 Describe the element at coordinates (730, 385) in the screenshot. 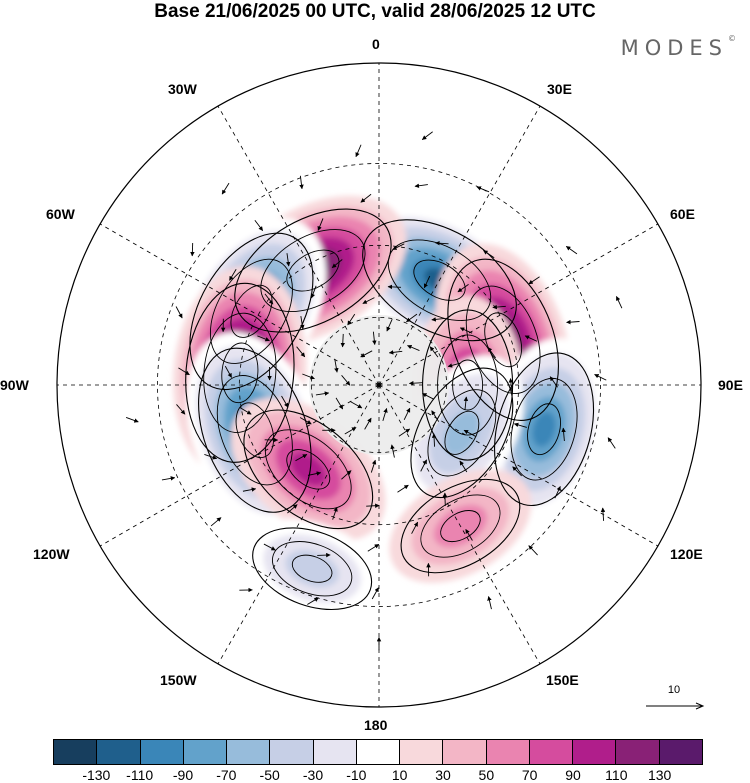

I see `lon-label-90e: 90E` at that location.